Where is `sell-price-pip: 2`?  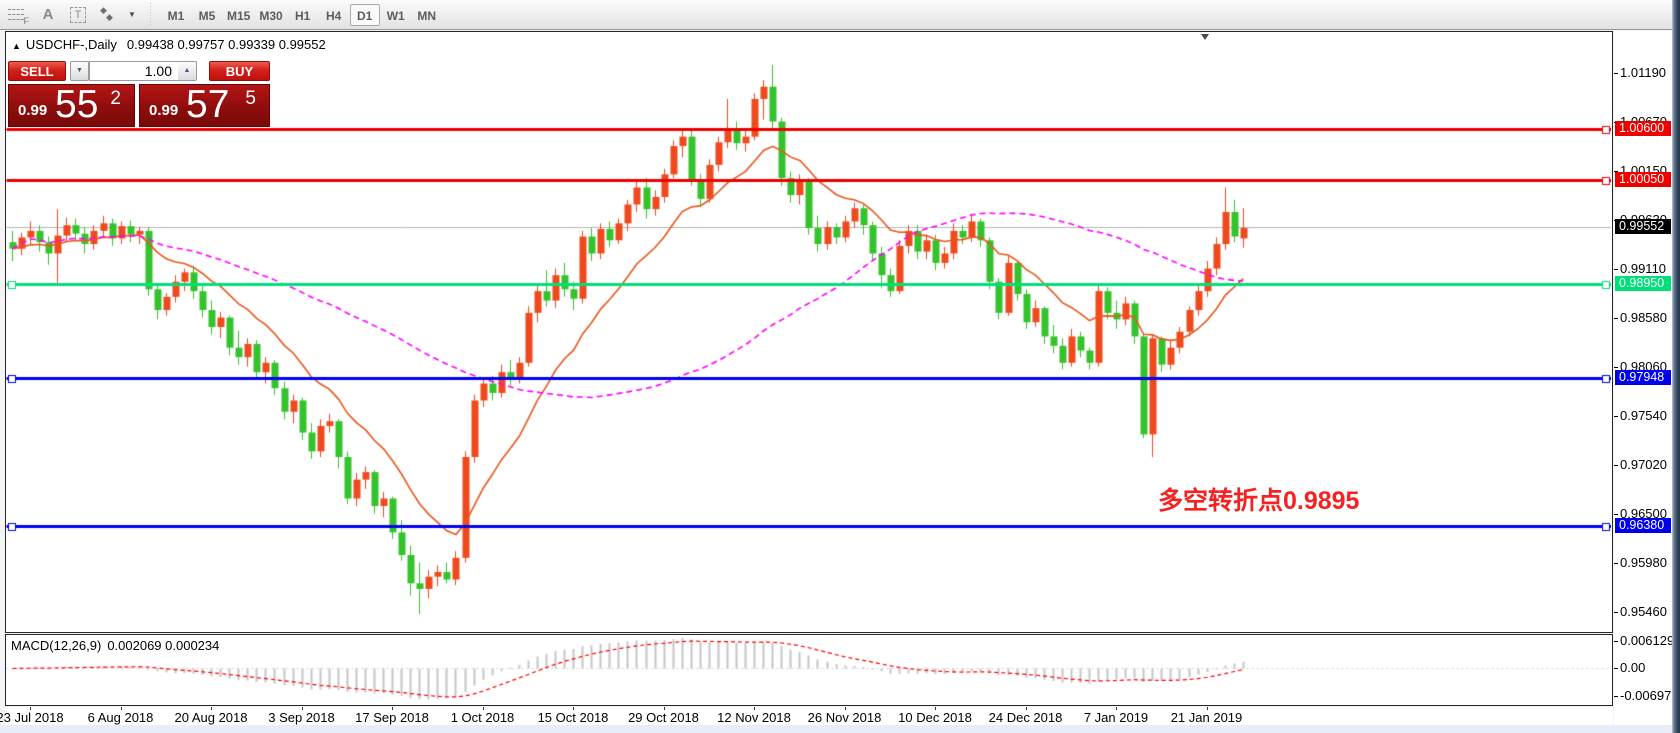 sell-price-pip: 2 is located at coordinates (115, 98).